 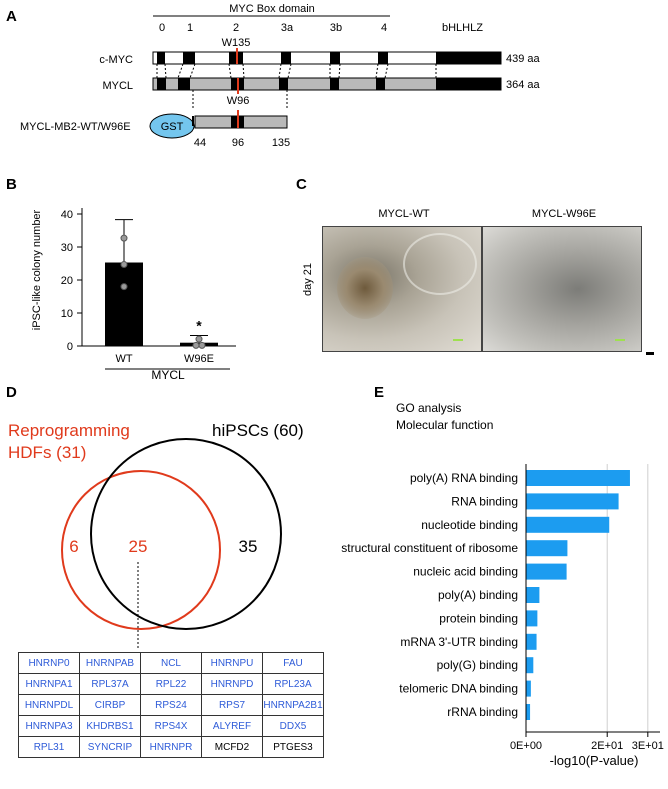 I want to click on panel-b-bar-wt, so click(x=124, y=304).